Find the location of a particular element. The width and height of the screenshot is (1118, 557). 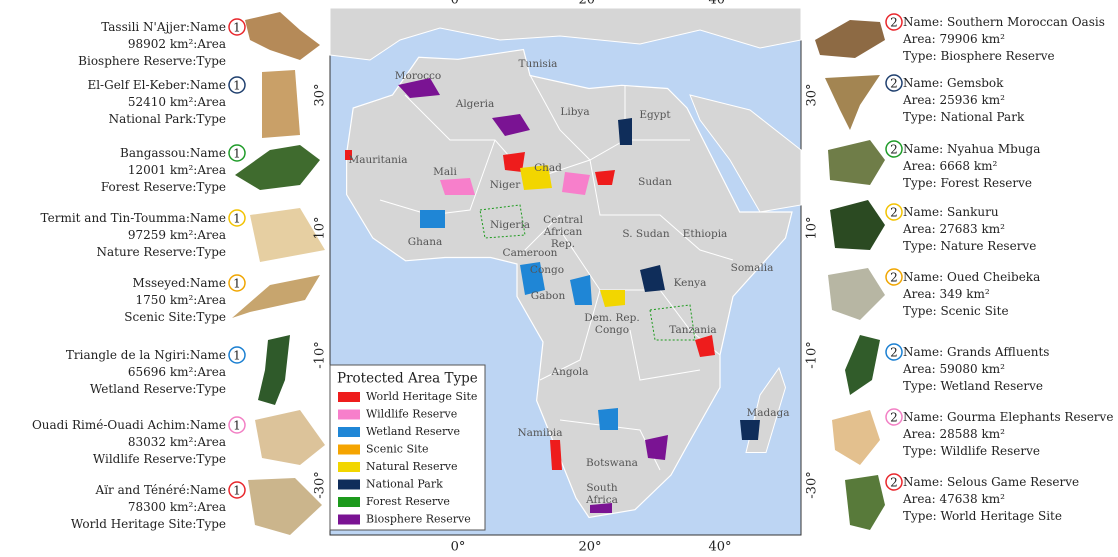

entry-area-value: 78300 km² is located at coordinates (161, 507).